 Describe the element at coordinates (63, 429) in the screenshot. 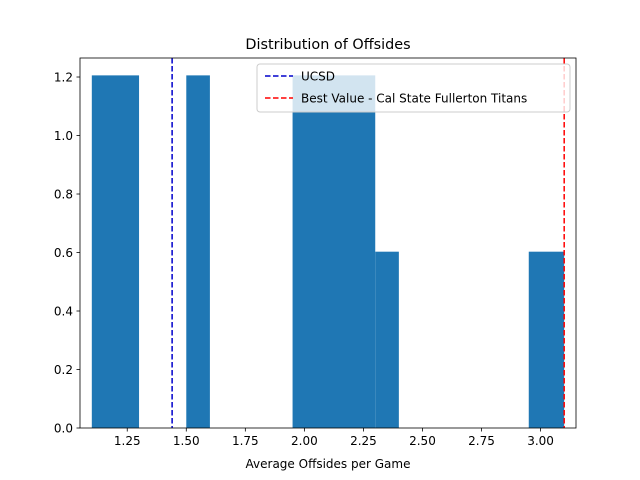

I see `y-tick-label: 0.0` at that location.